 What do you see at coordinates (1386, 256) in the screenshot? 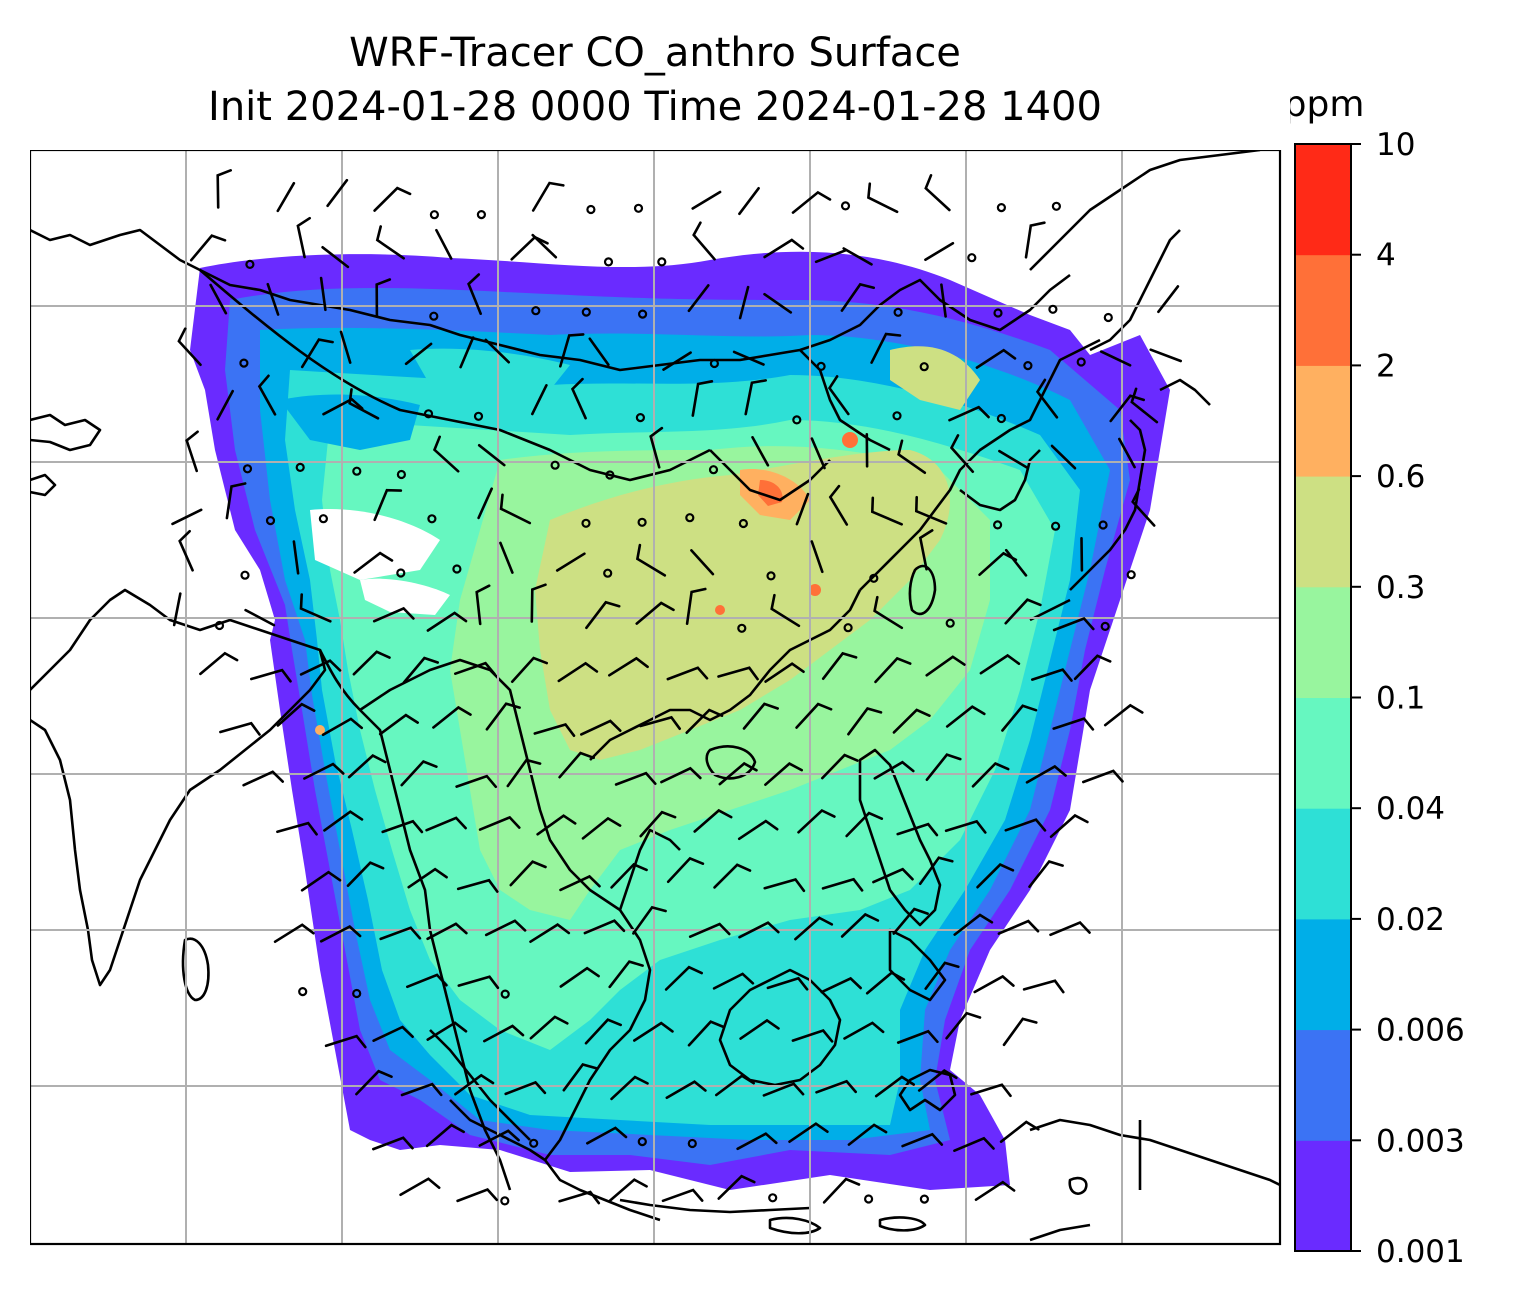
I see `colorbar-tick-label: 4` at bounding box center [1386, 256].